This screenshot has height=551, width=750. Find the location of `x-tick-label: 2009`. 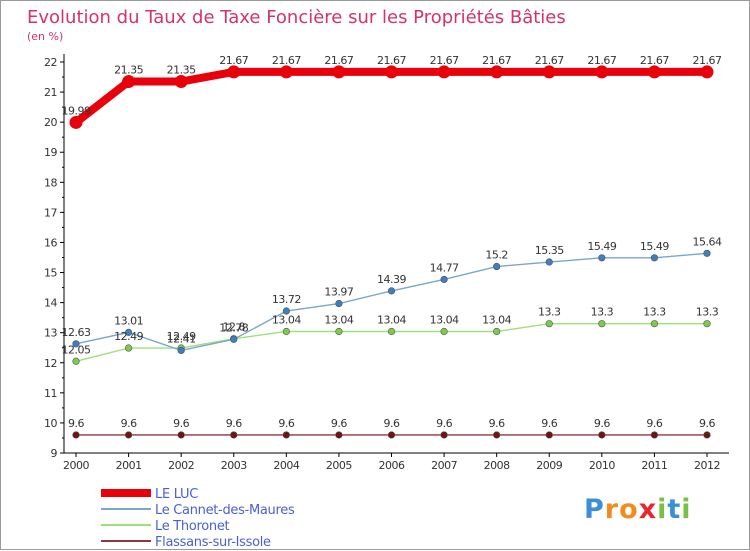

x-tick-label: 2009 is located at coordinates (549, 465).